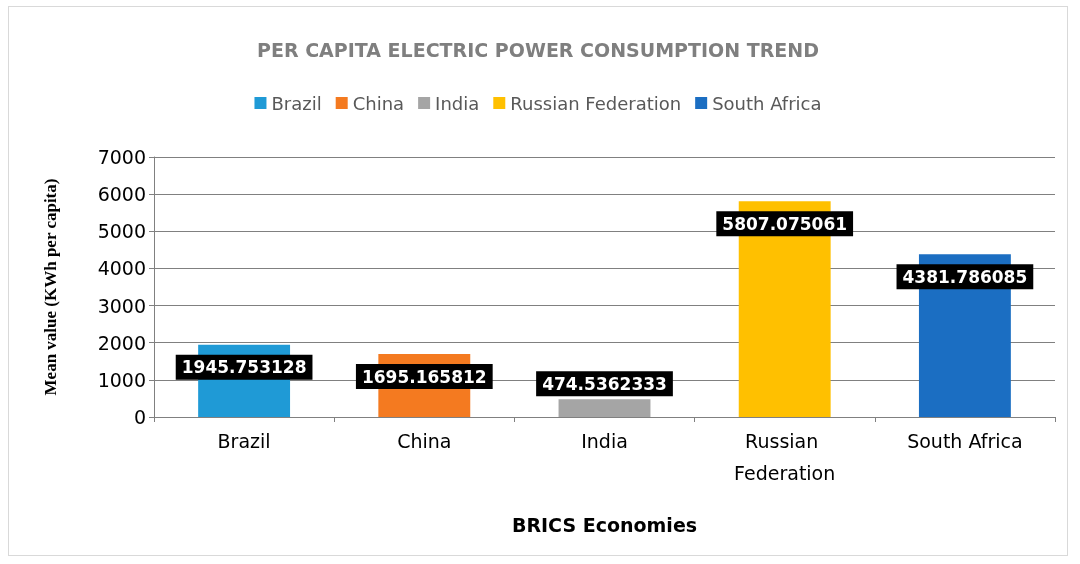  Describe the element at coordinates (121, 342) in the screenshot. I see `y-tick-label: 2000` at that location.